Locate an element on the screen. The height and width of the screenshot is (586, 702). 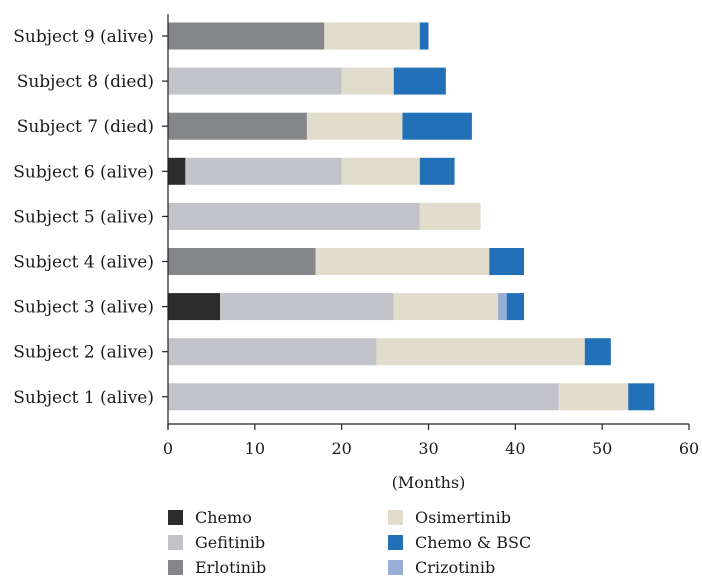
bar-segment-subject-7-died-osimertinib is located at coordinates (354, 126).